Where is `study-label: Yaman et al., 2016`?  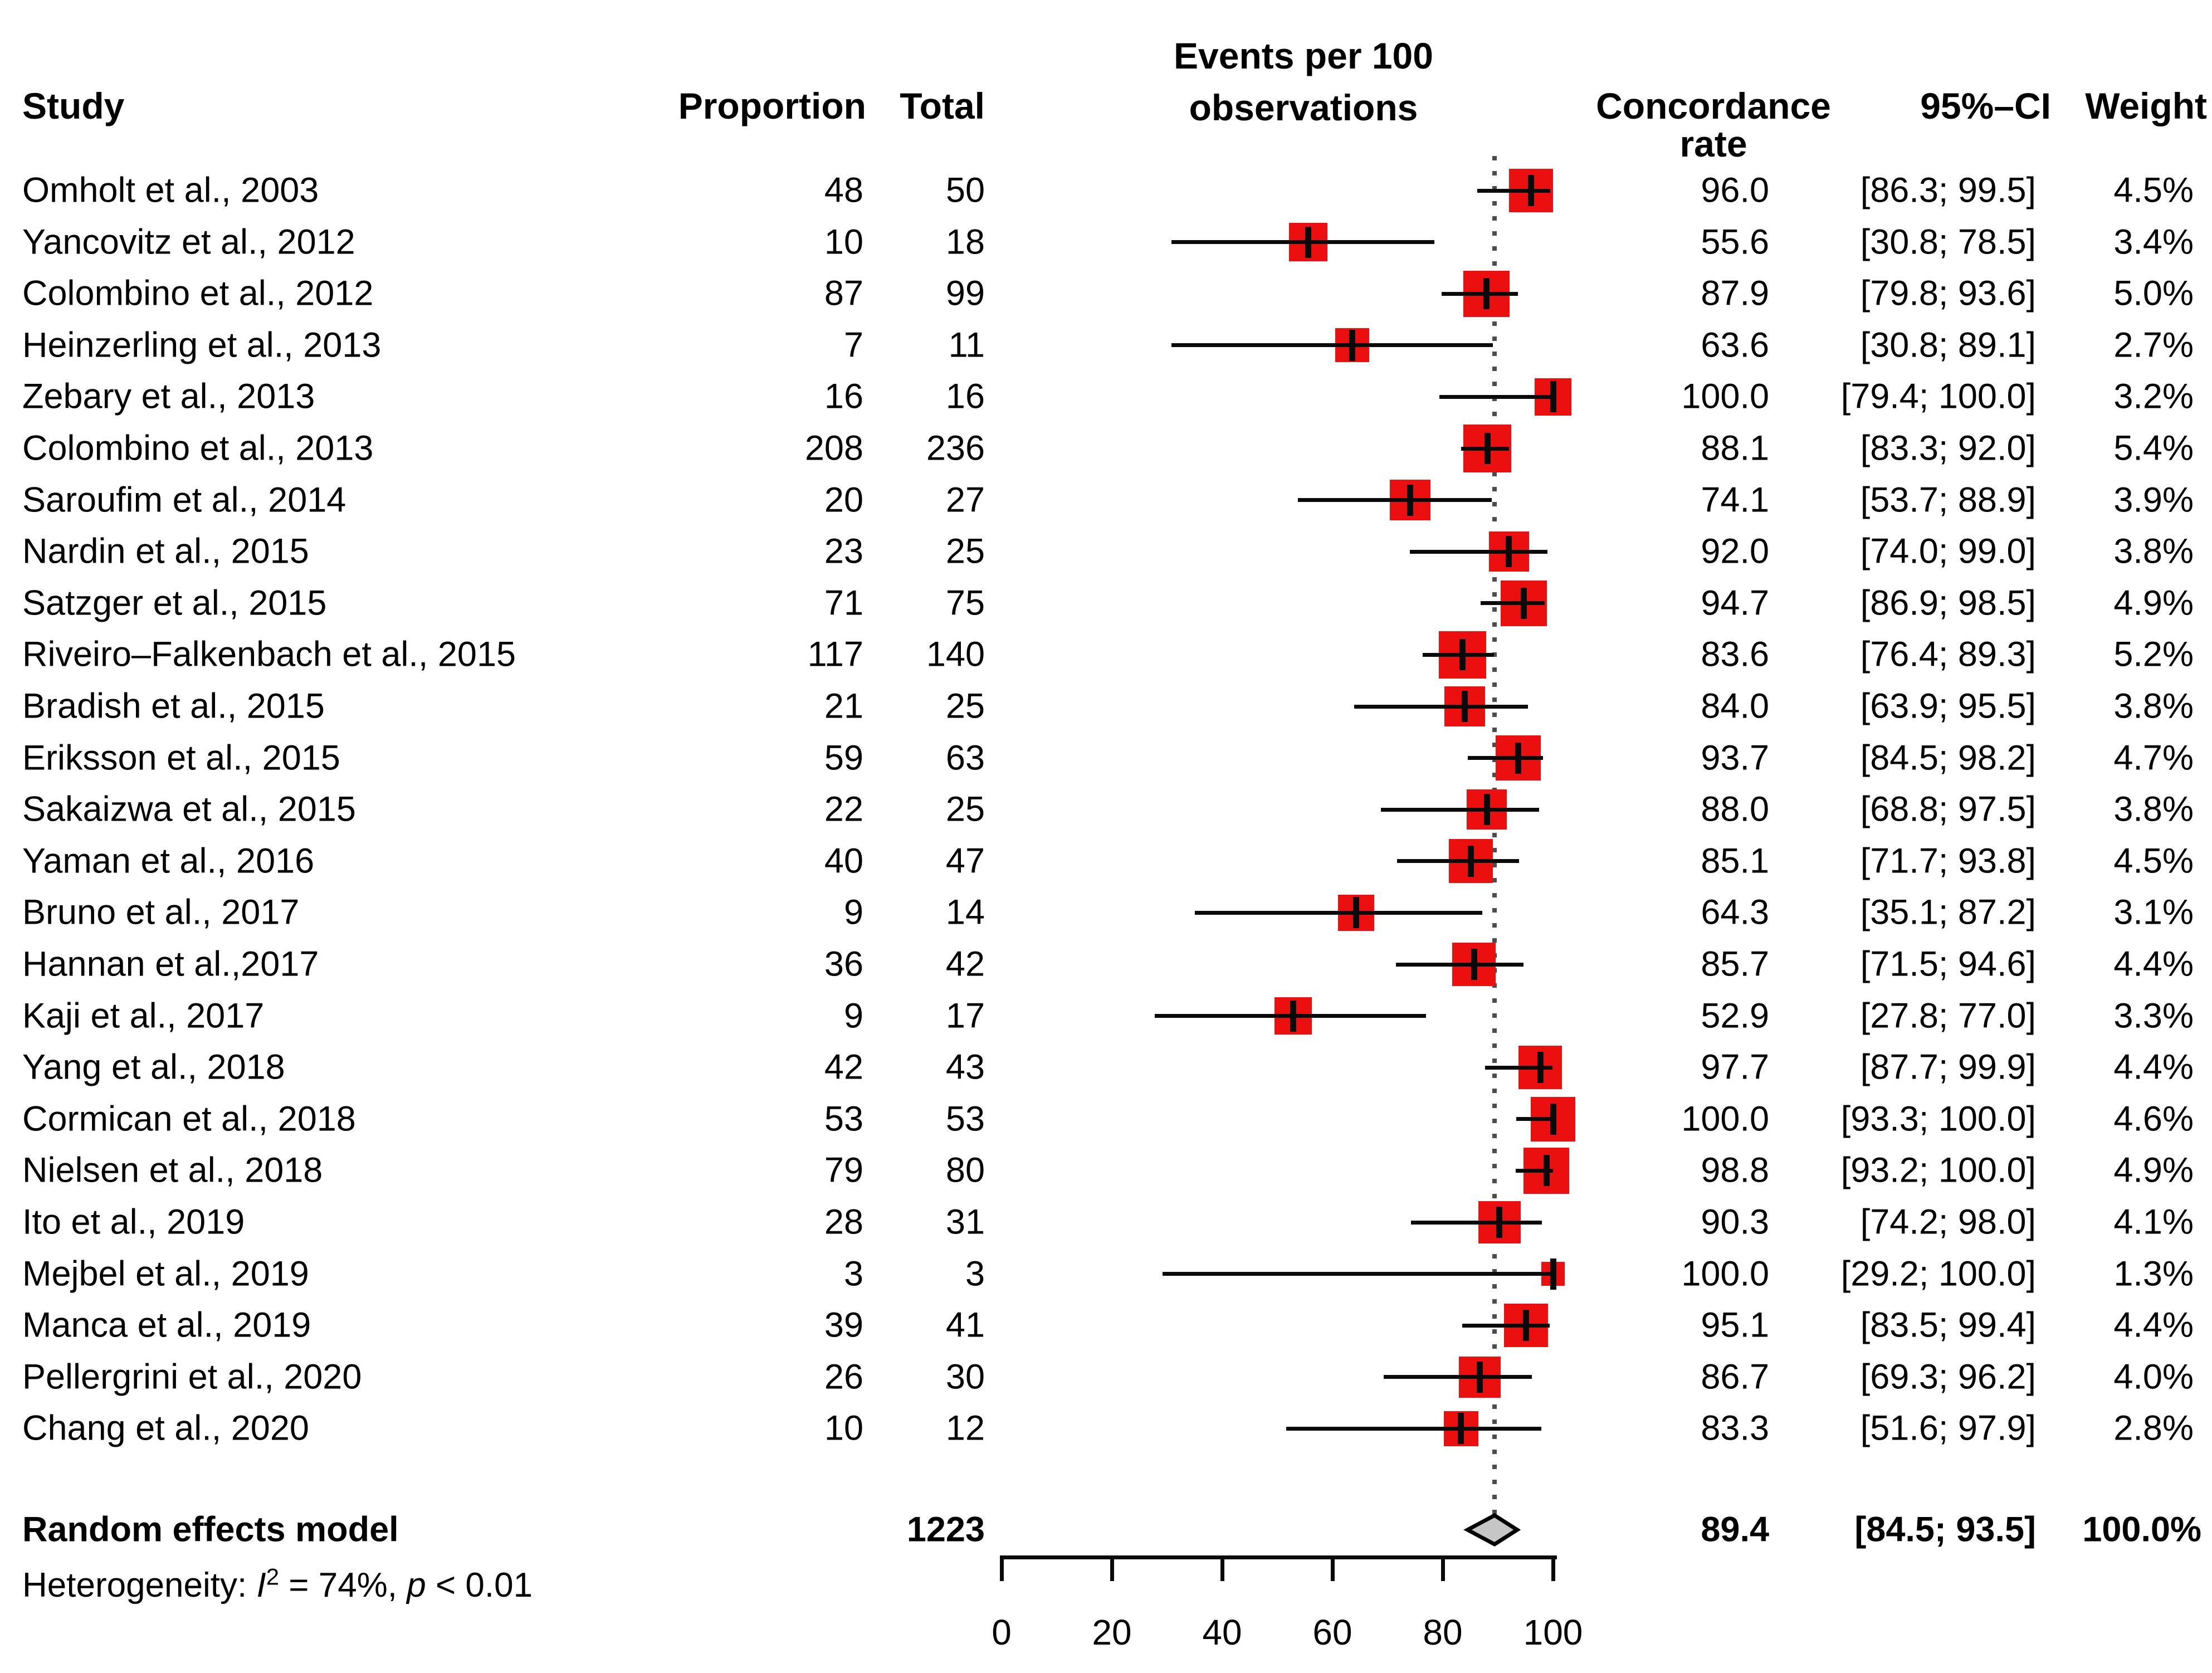 study-label: Yaman et al., 2016 is located at coordinates (168, 861).